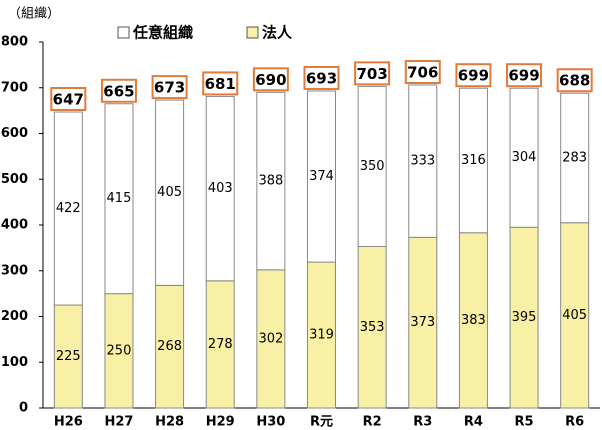 The width and height of the screenshot is (602, 430). Describe the element at coordinates (574, 422) in the screenshot. I see `x-tick-label: R6` at that location.